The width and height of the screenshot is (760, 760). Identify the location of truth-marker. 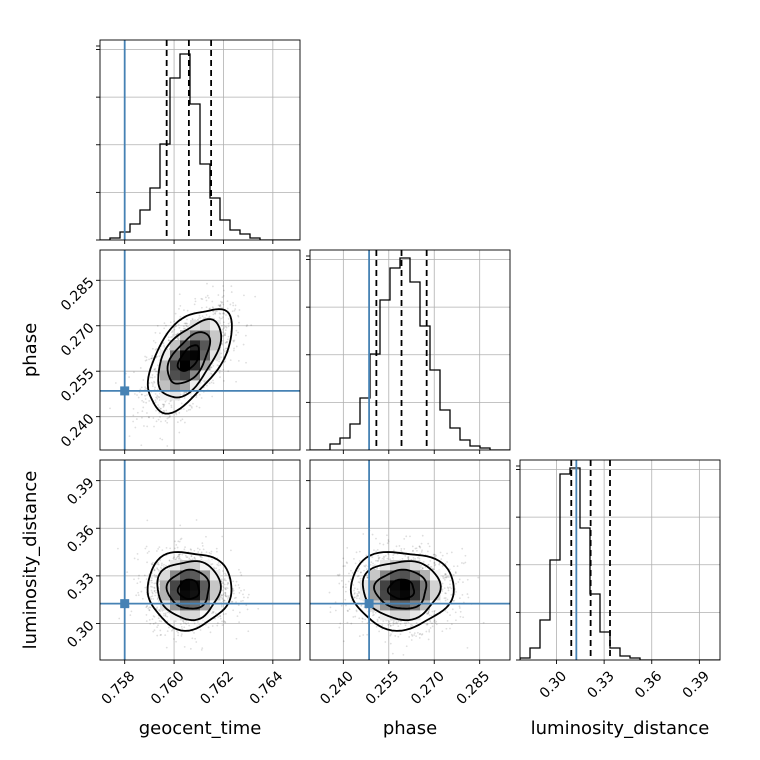
(125, 604).